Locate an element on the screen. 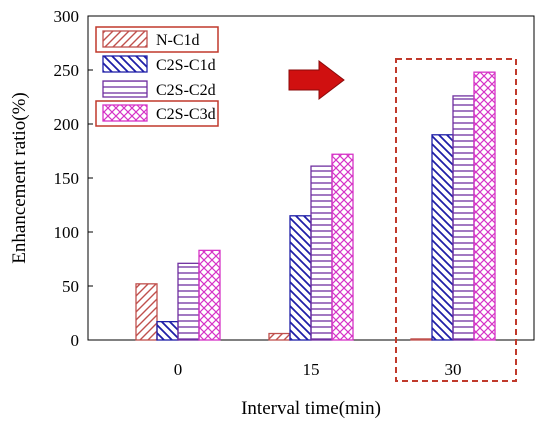 The width and height of the screenshot is (550, 425). y-tick-label: 200 is located at coordinates (67, 124).